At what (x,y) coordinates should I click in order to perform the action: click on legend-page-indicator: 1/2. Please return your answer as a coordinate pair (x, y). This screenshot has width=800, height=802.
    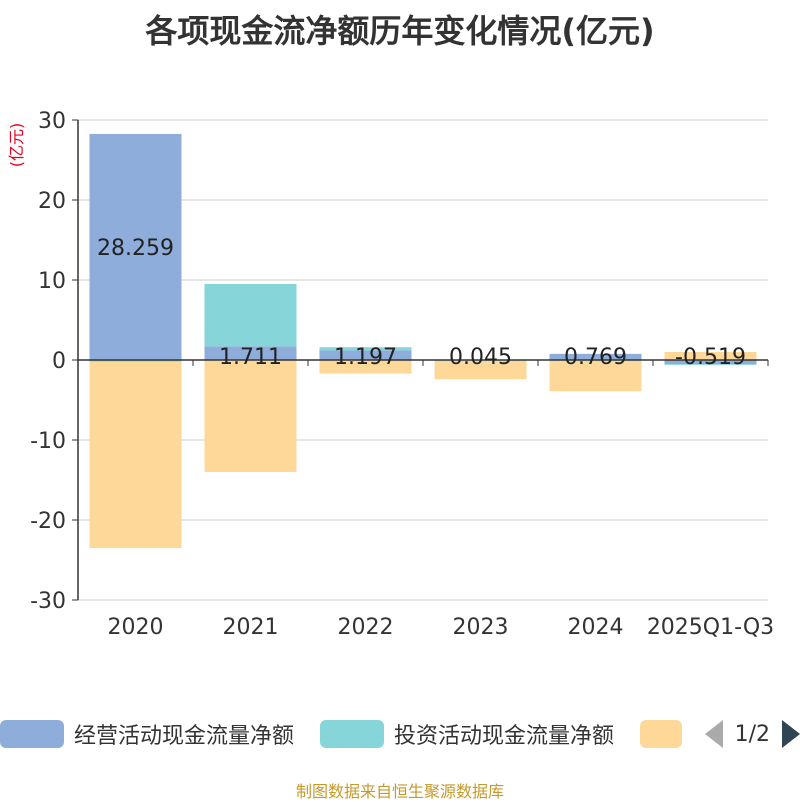
    Looking at the image, I should click on (752, 734).